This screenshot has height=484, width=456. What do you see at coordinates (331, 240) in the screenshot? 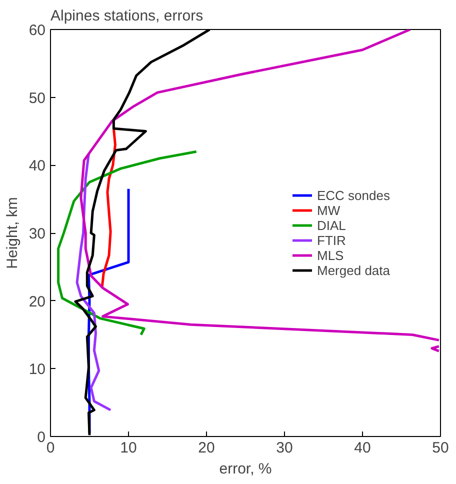
I see `legend-label: FTIR` at bounding box center [331, 240].